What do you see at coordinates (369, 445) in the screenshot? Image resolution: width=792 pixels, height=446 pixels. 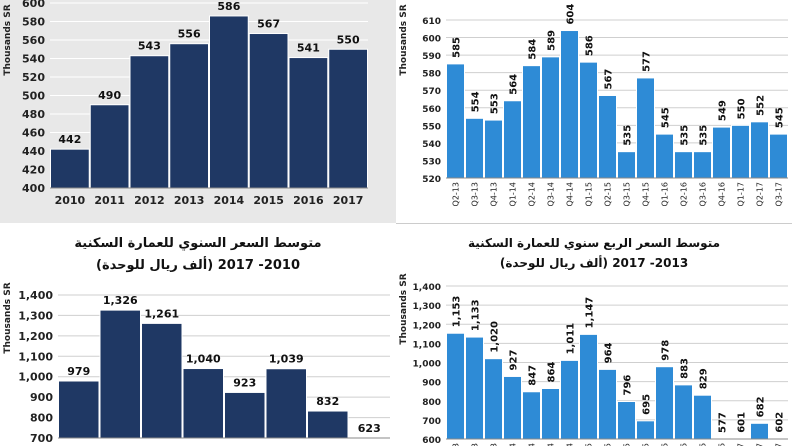 I see `x-tick-label: 2017` at bounding box center [369, 445].